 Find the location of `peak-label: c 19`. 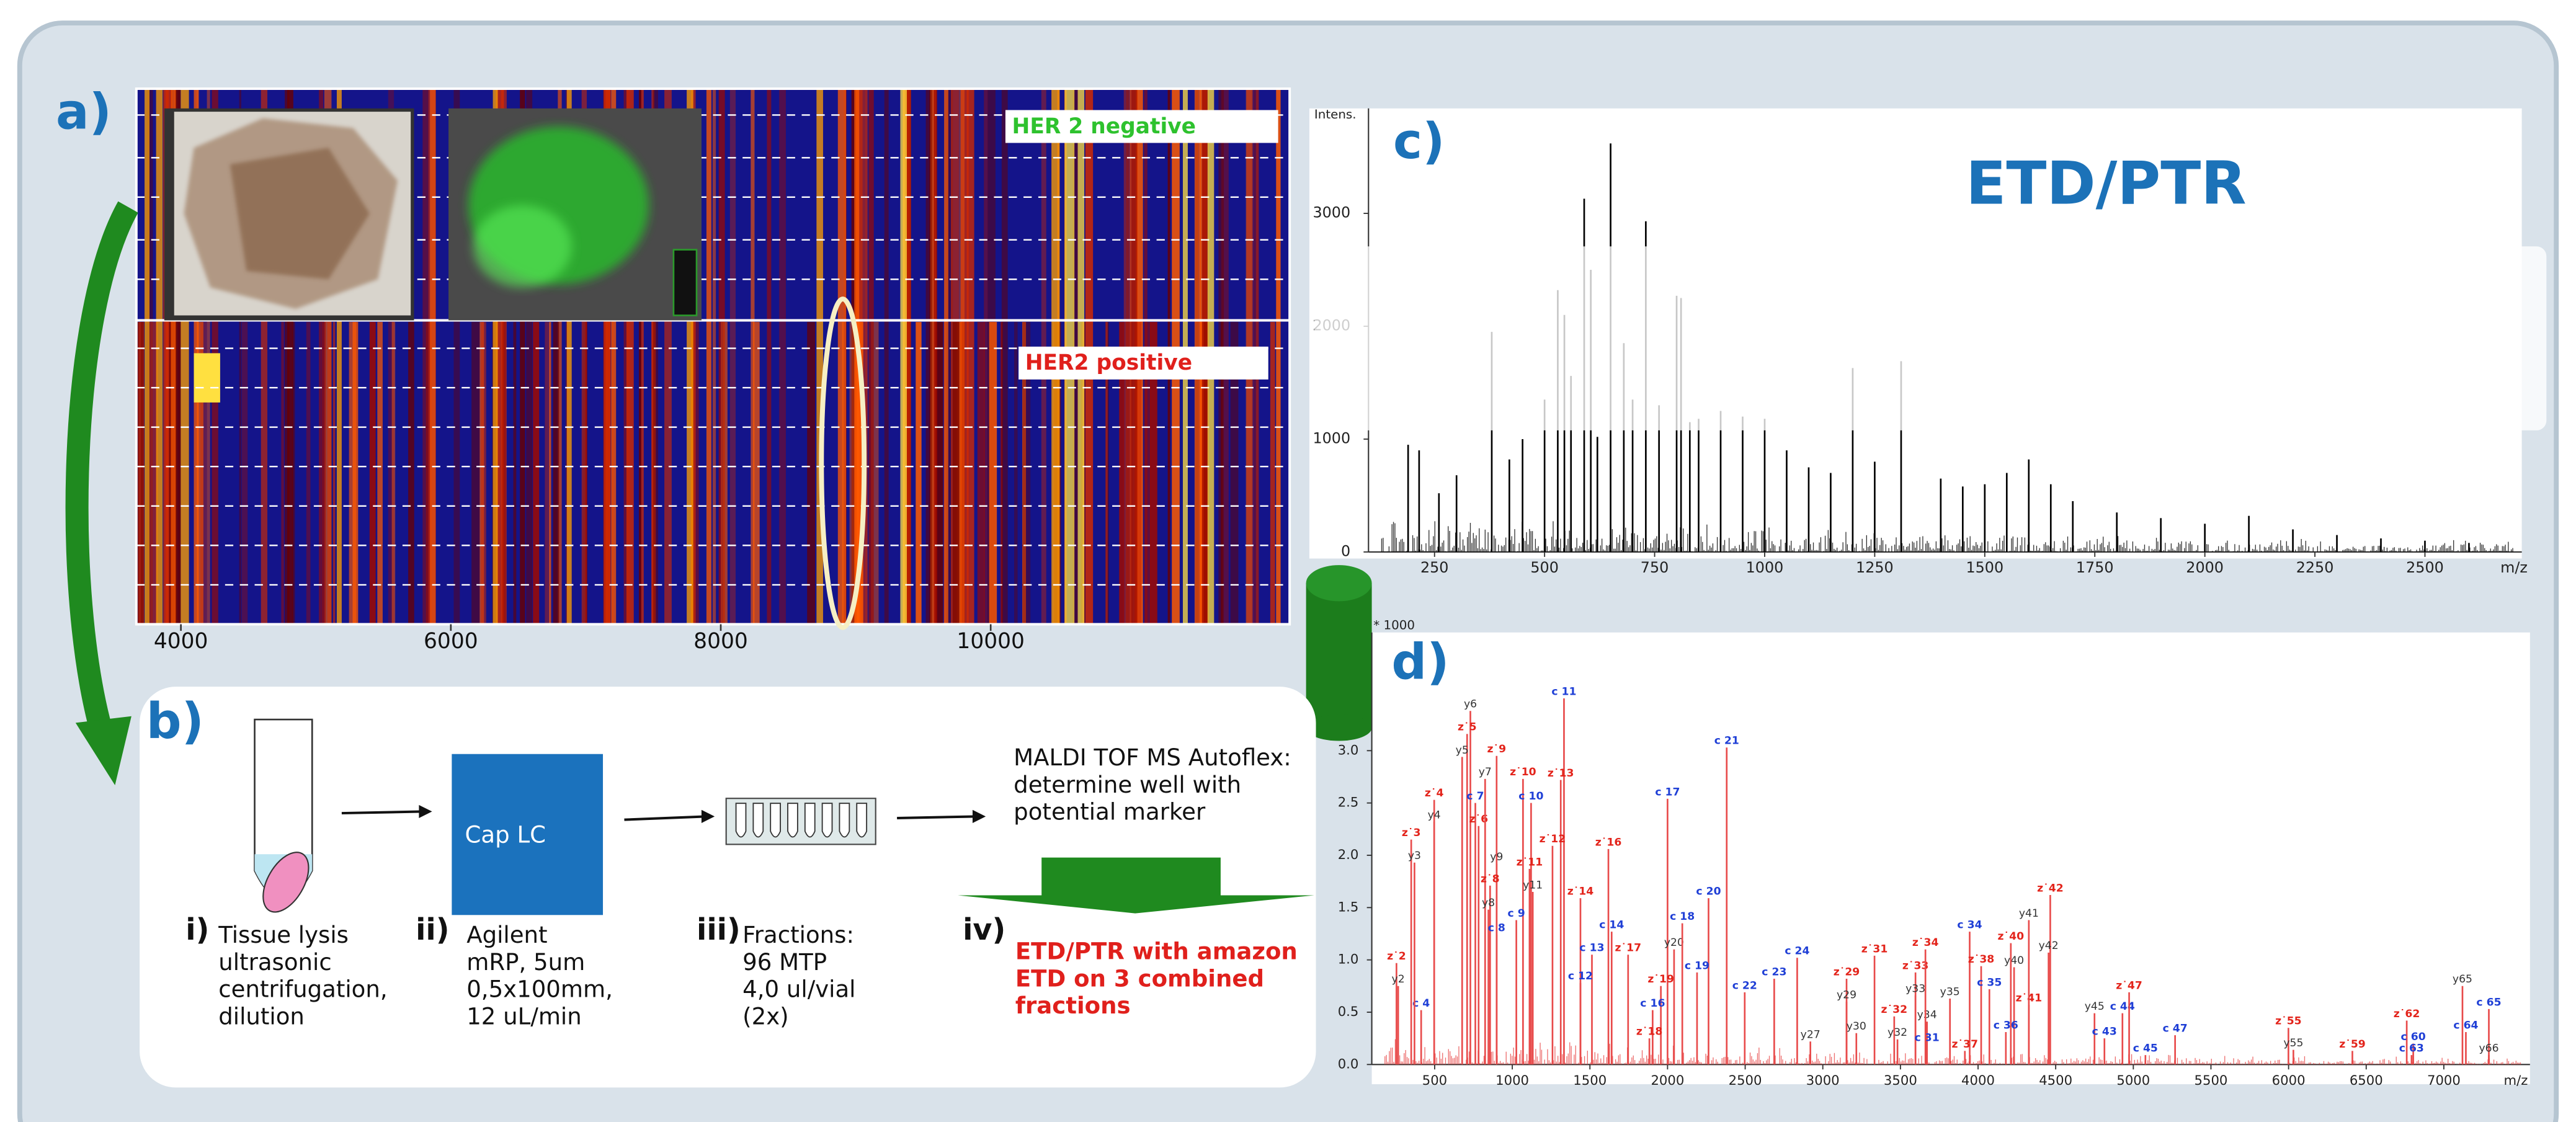

peak-label: c 19 is located at coordinates (1697, 965).